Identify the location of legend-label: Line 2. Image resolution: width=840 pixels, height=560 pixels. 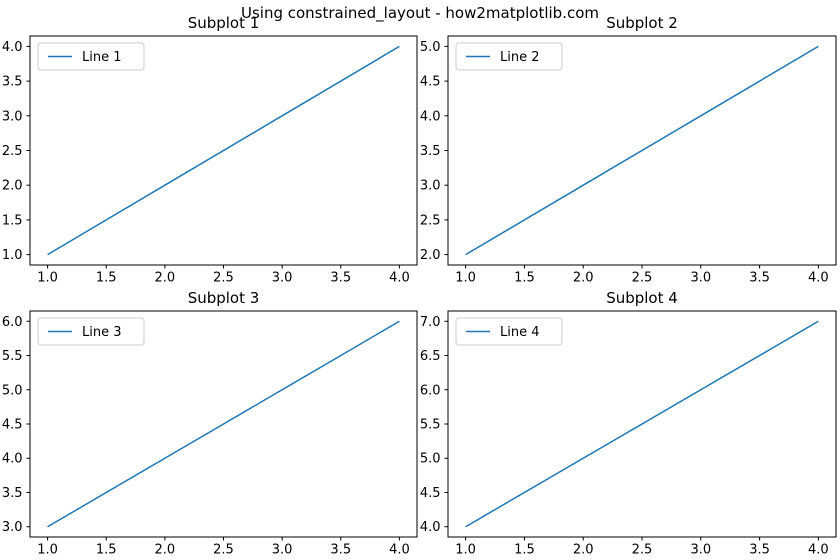
(520, 57).